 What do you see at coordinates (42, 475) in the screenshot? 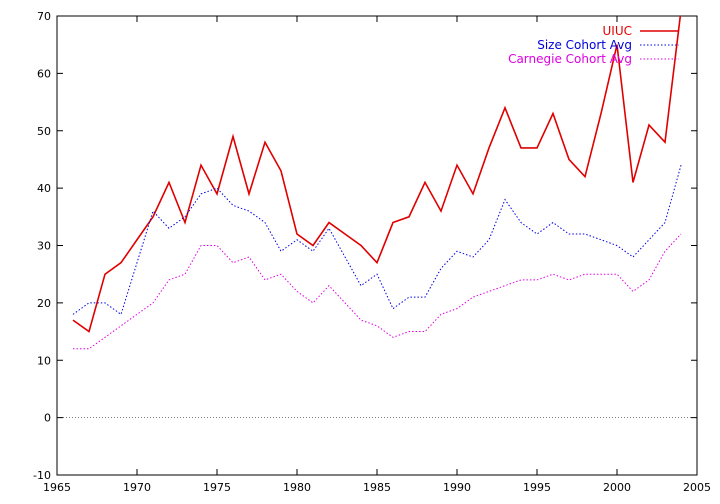
I see `y-tick-label: -10` at bounding box center [42, 475].